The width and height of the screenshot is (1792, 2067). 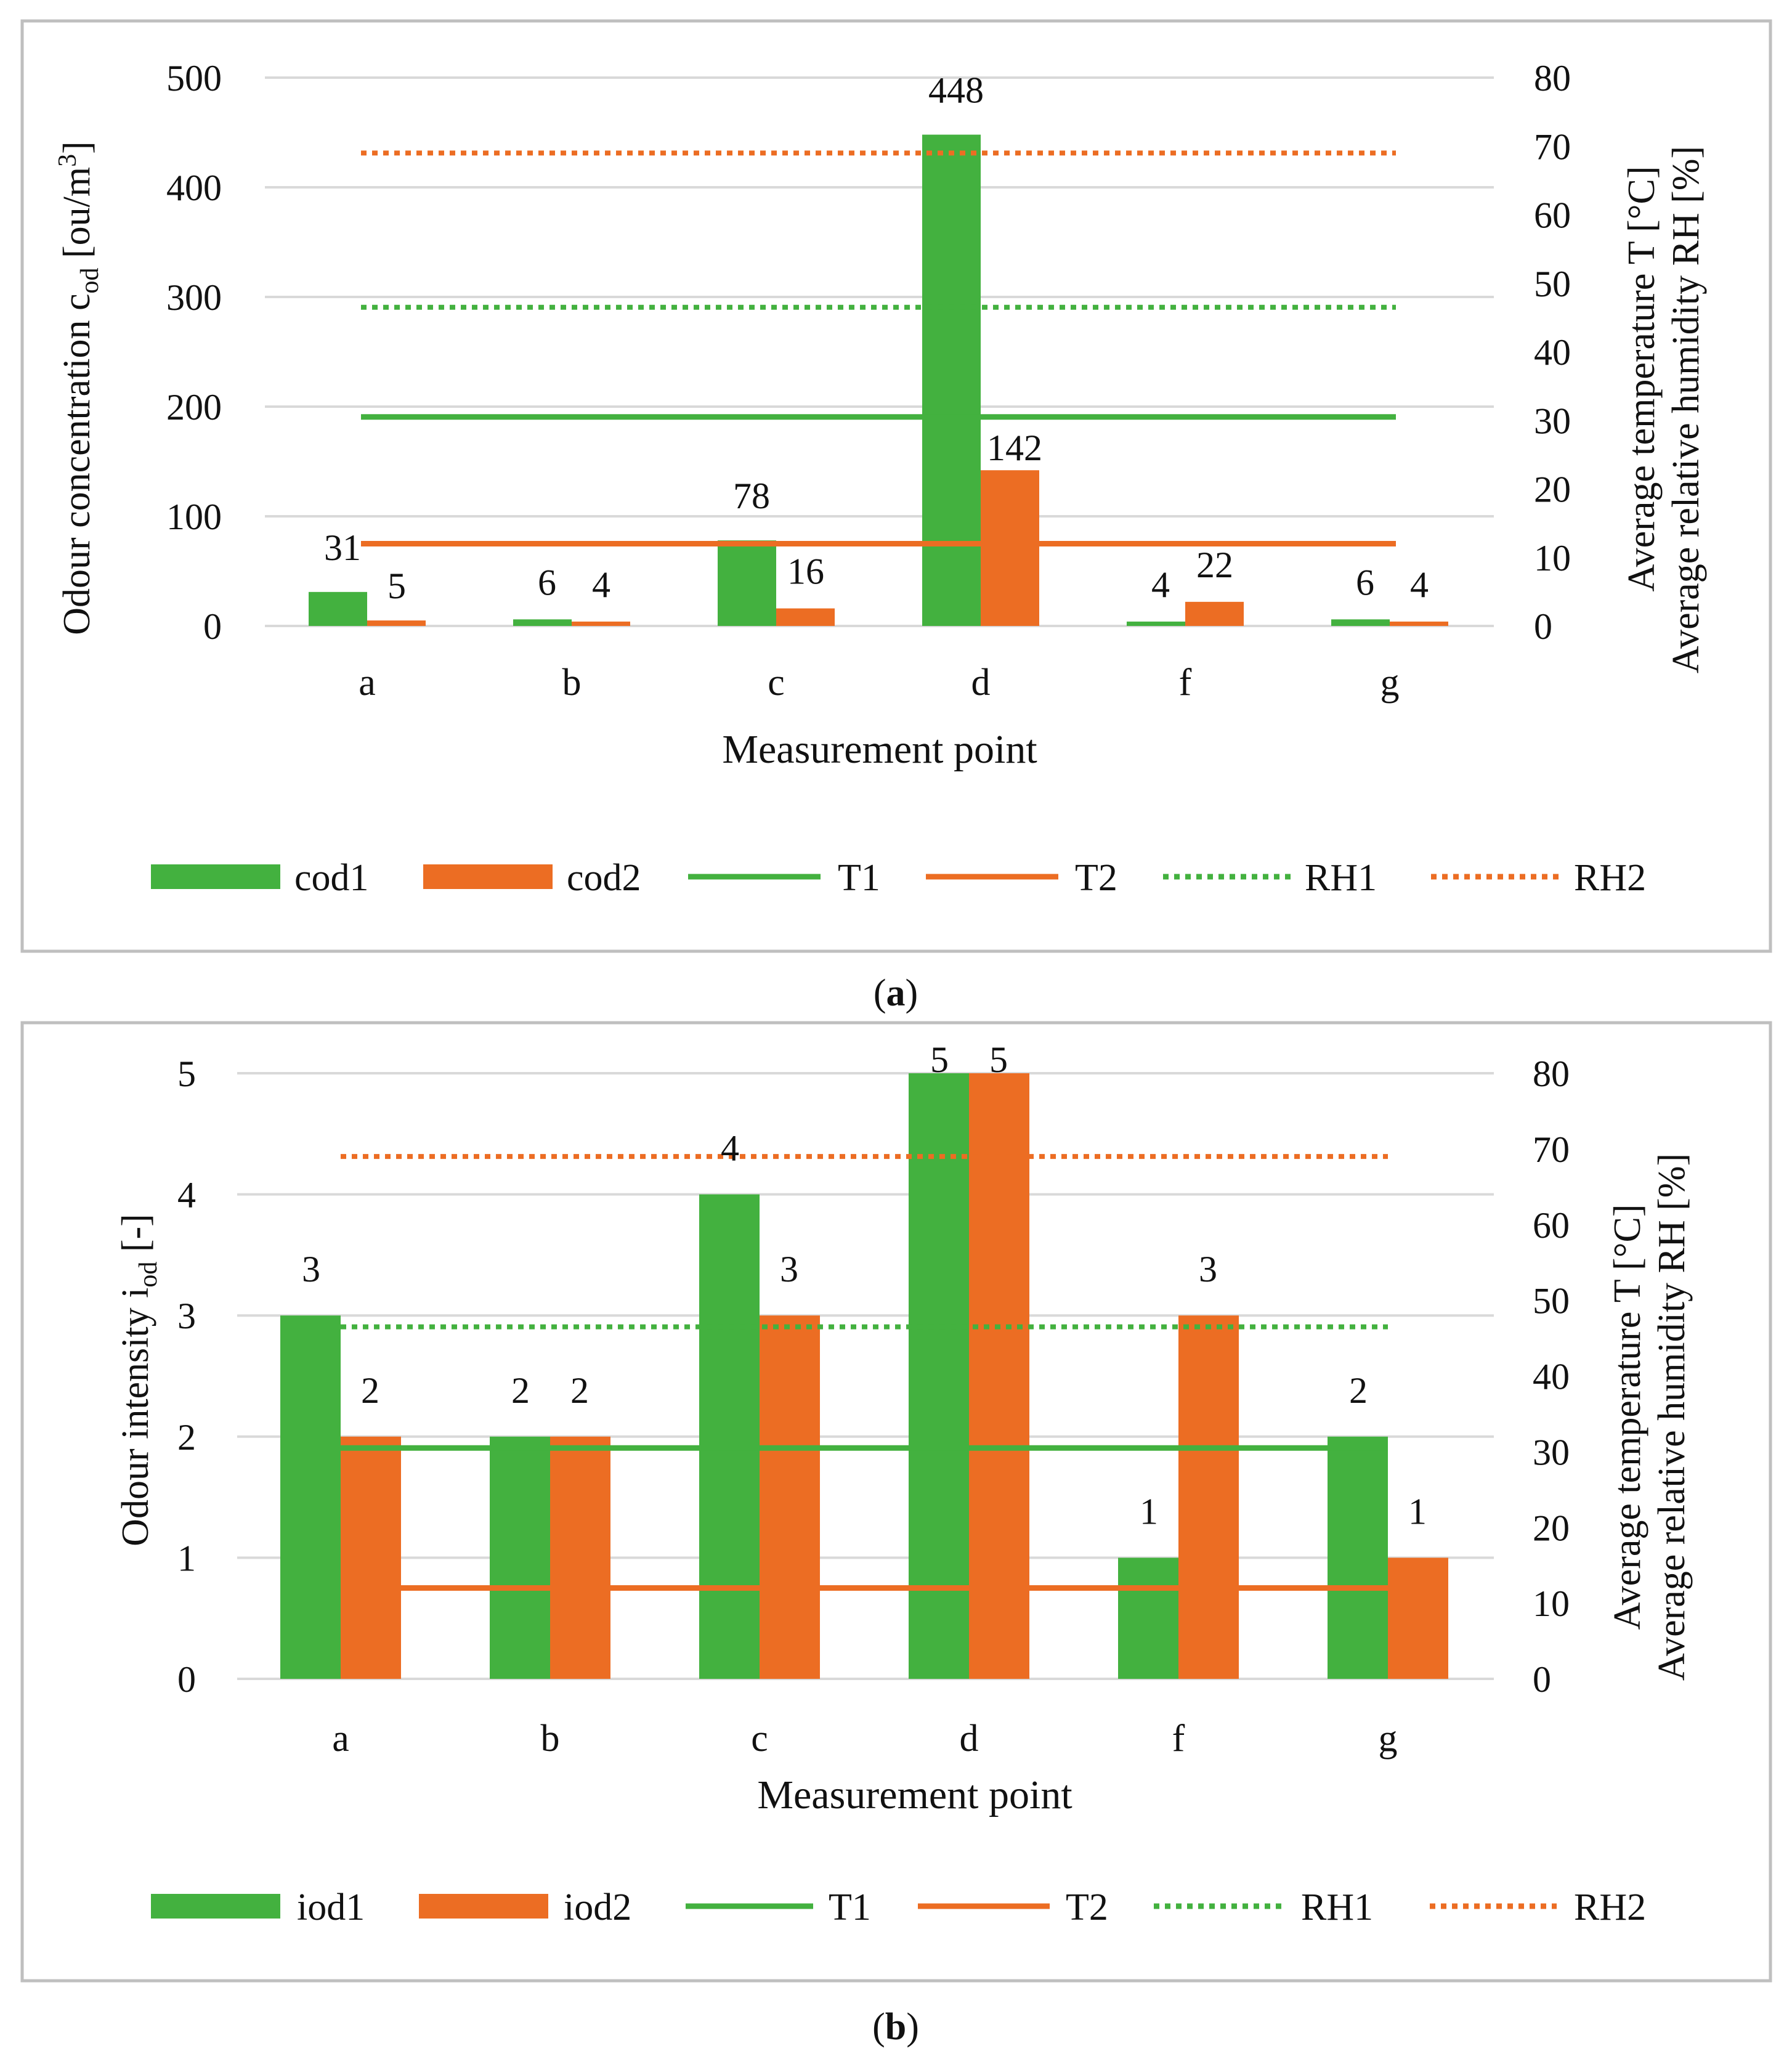 I want to click on y-ticks-a: 0 100 200 300 400 500, so click(x=194, y=352).